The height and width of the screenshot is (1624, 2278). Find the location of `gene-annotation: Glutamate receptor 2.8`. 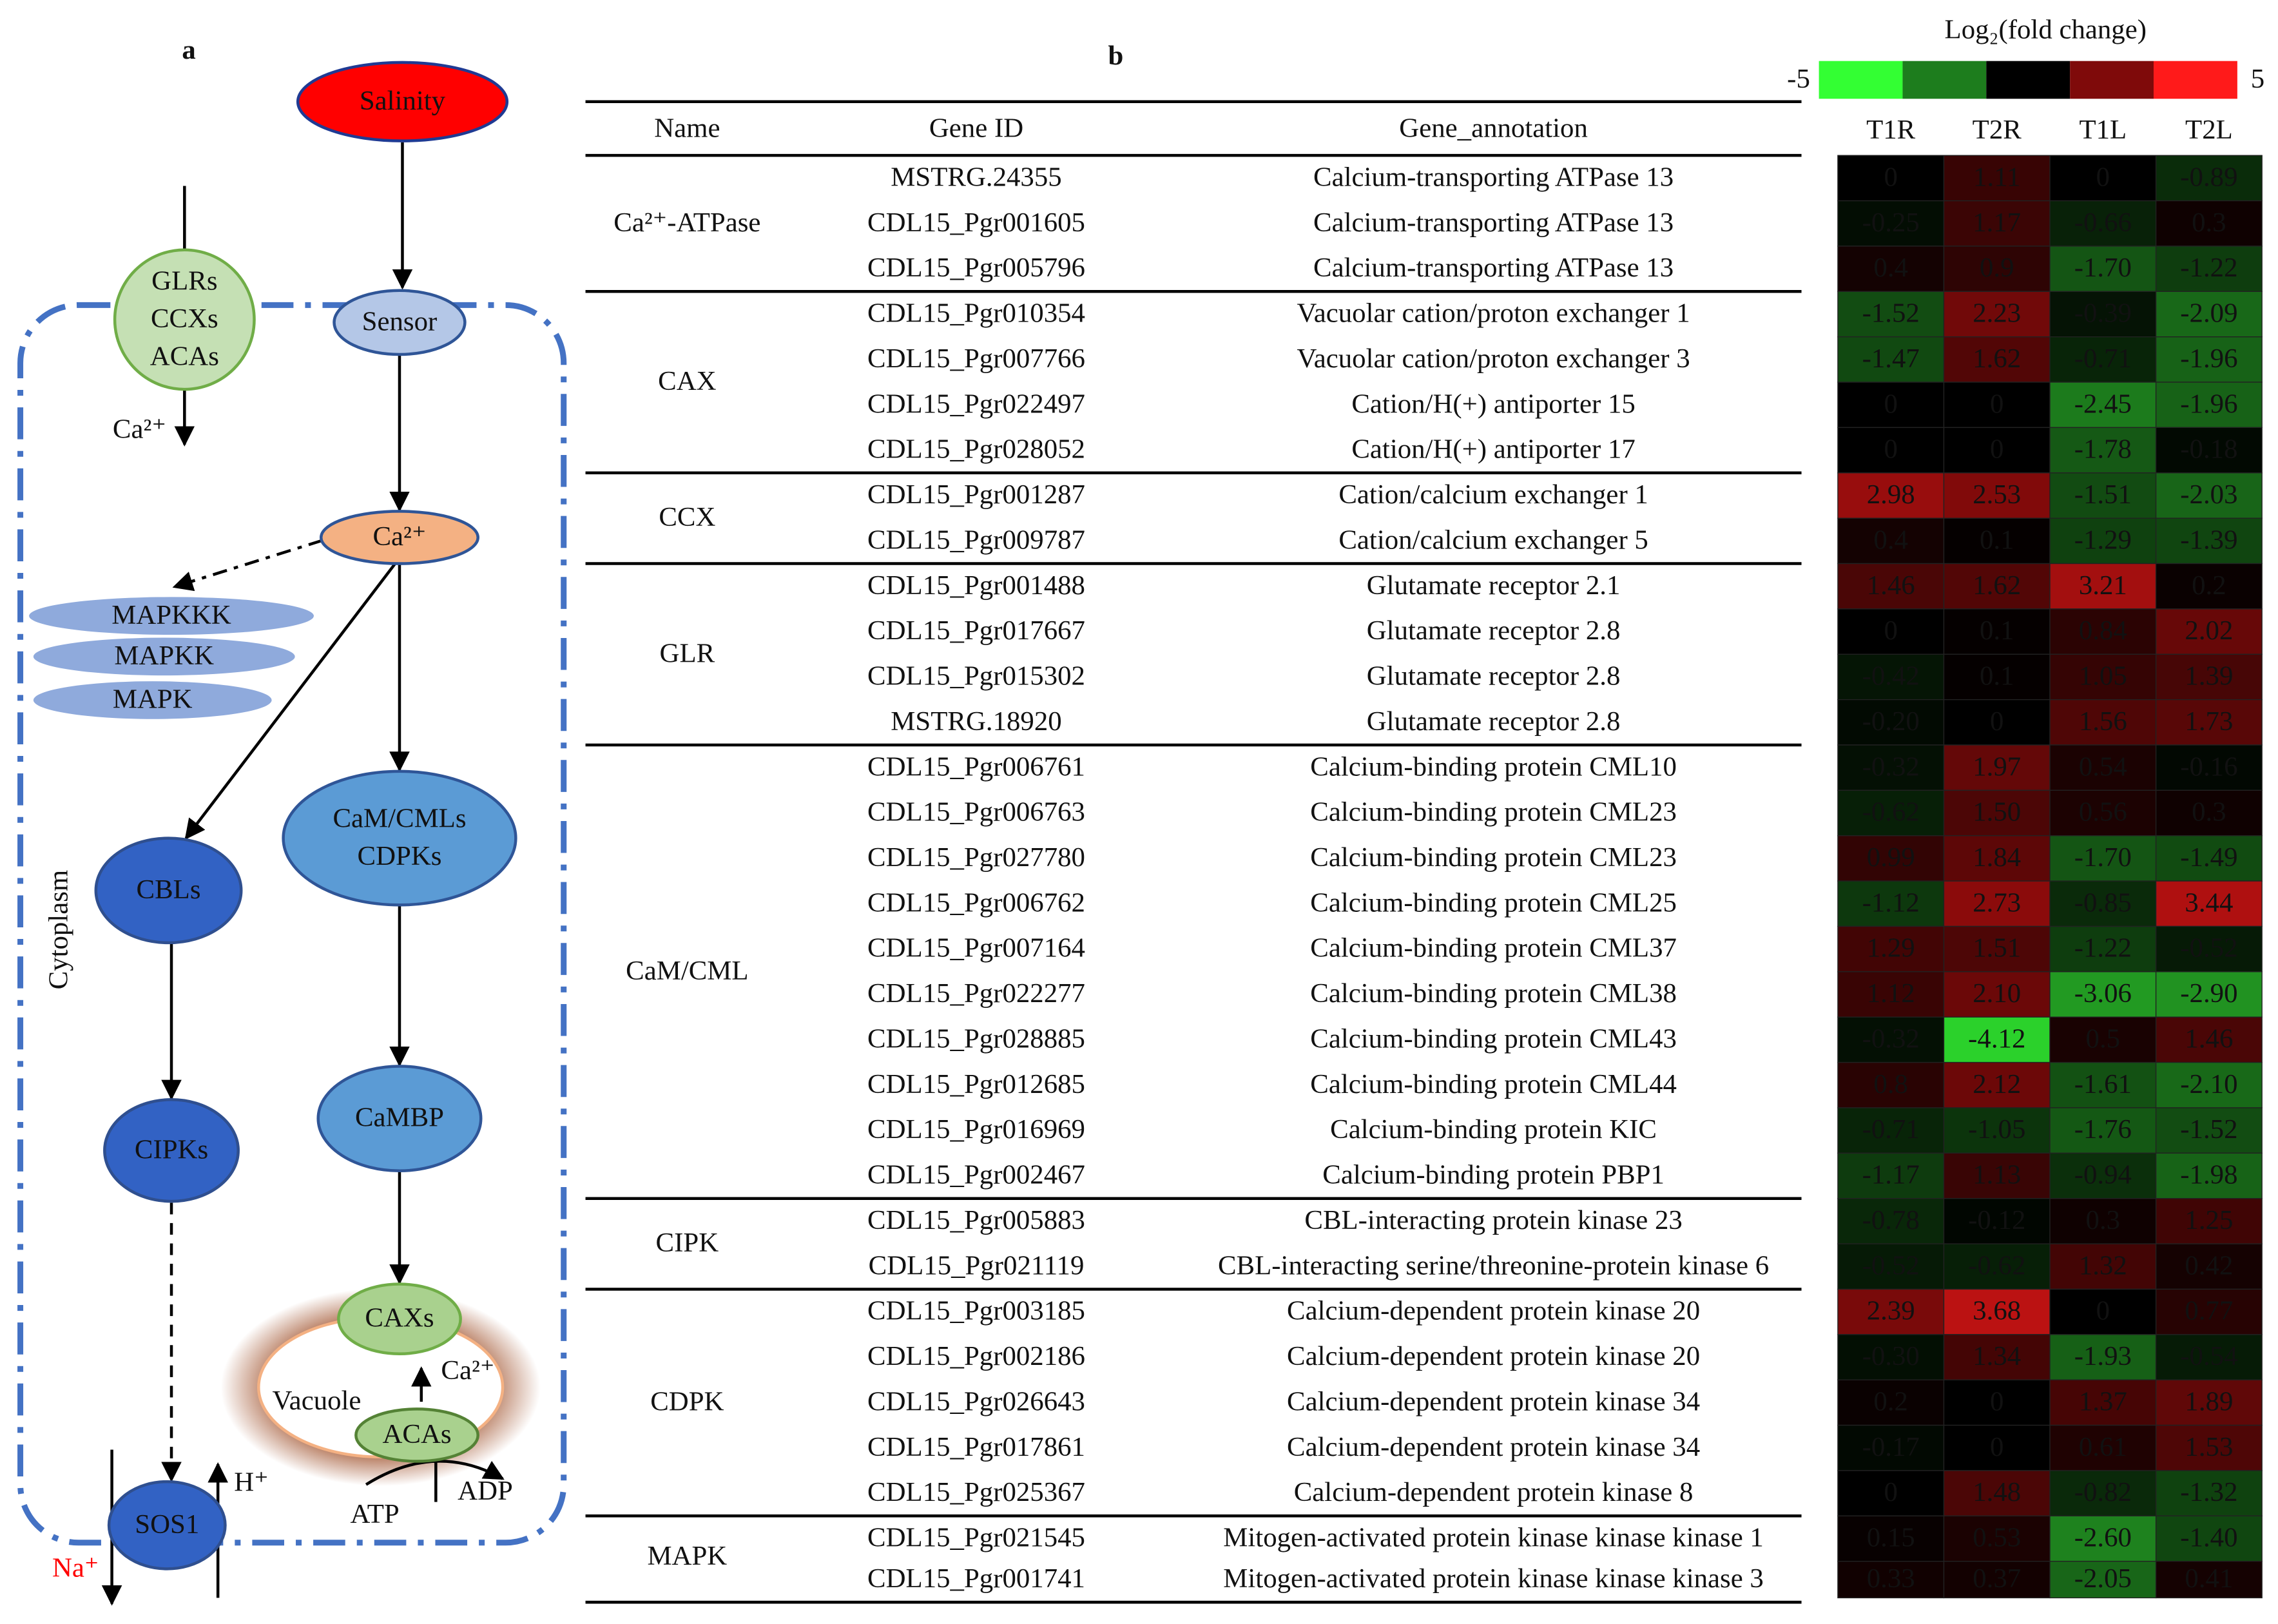

gene-annotation: Glutamate receptor 2.8 is located at coordinates (1494, 722).